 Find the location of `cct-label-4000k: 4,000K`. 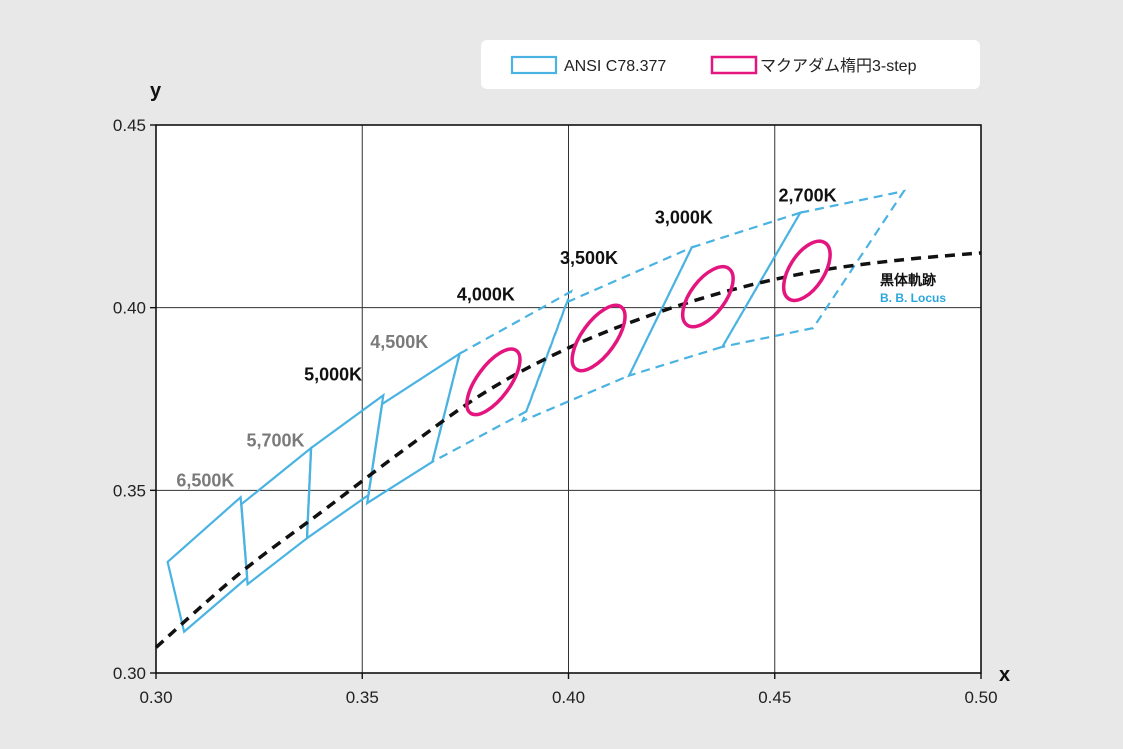

cct-label-4000k: 4,000K is located at coordinates (486, 294).